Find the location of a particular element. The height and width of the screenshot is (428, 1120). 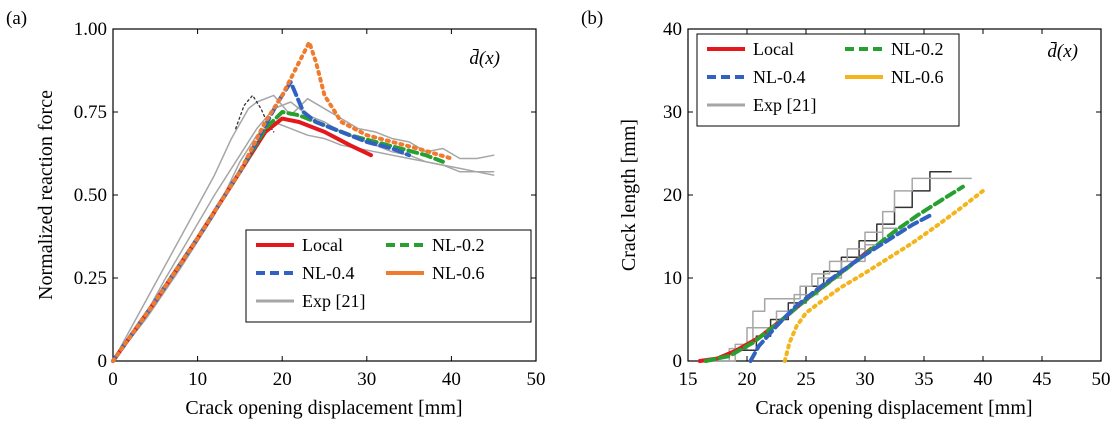

series-line-local is located at coordinates (785, 304).